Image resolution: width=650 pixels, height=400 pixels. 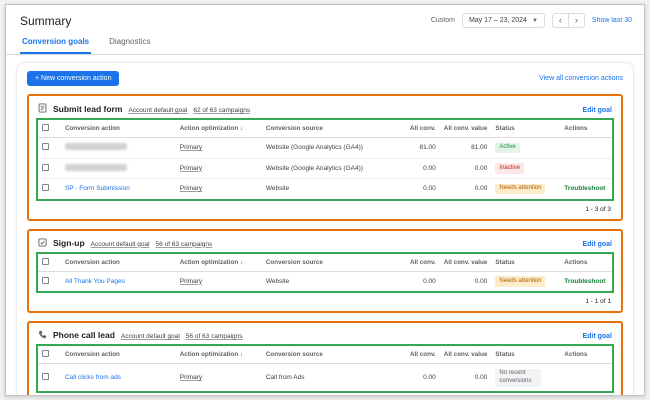 I want to click on status-badge: No recent conversions, so click(x=518, y=377).